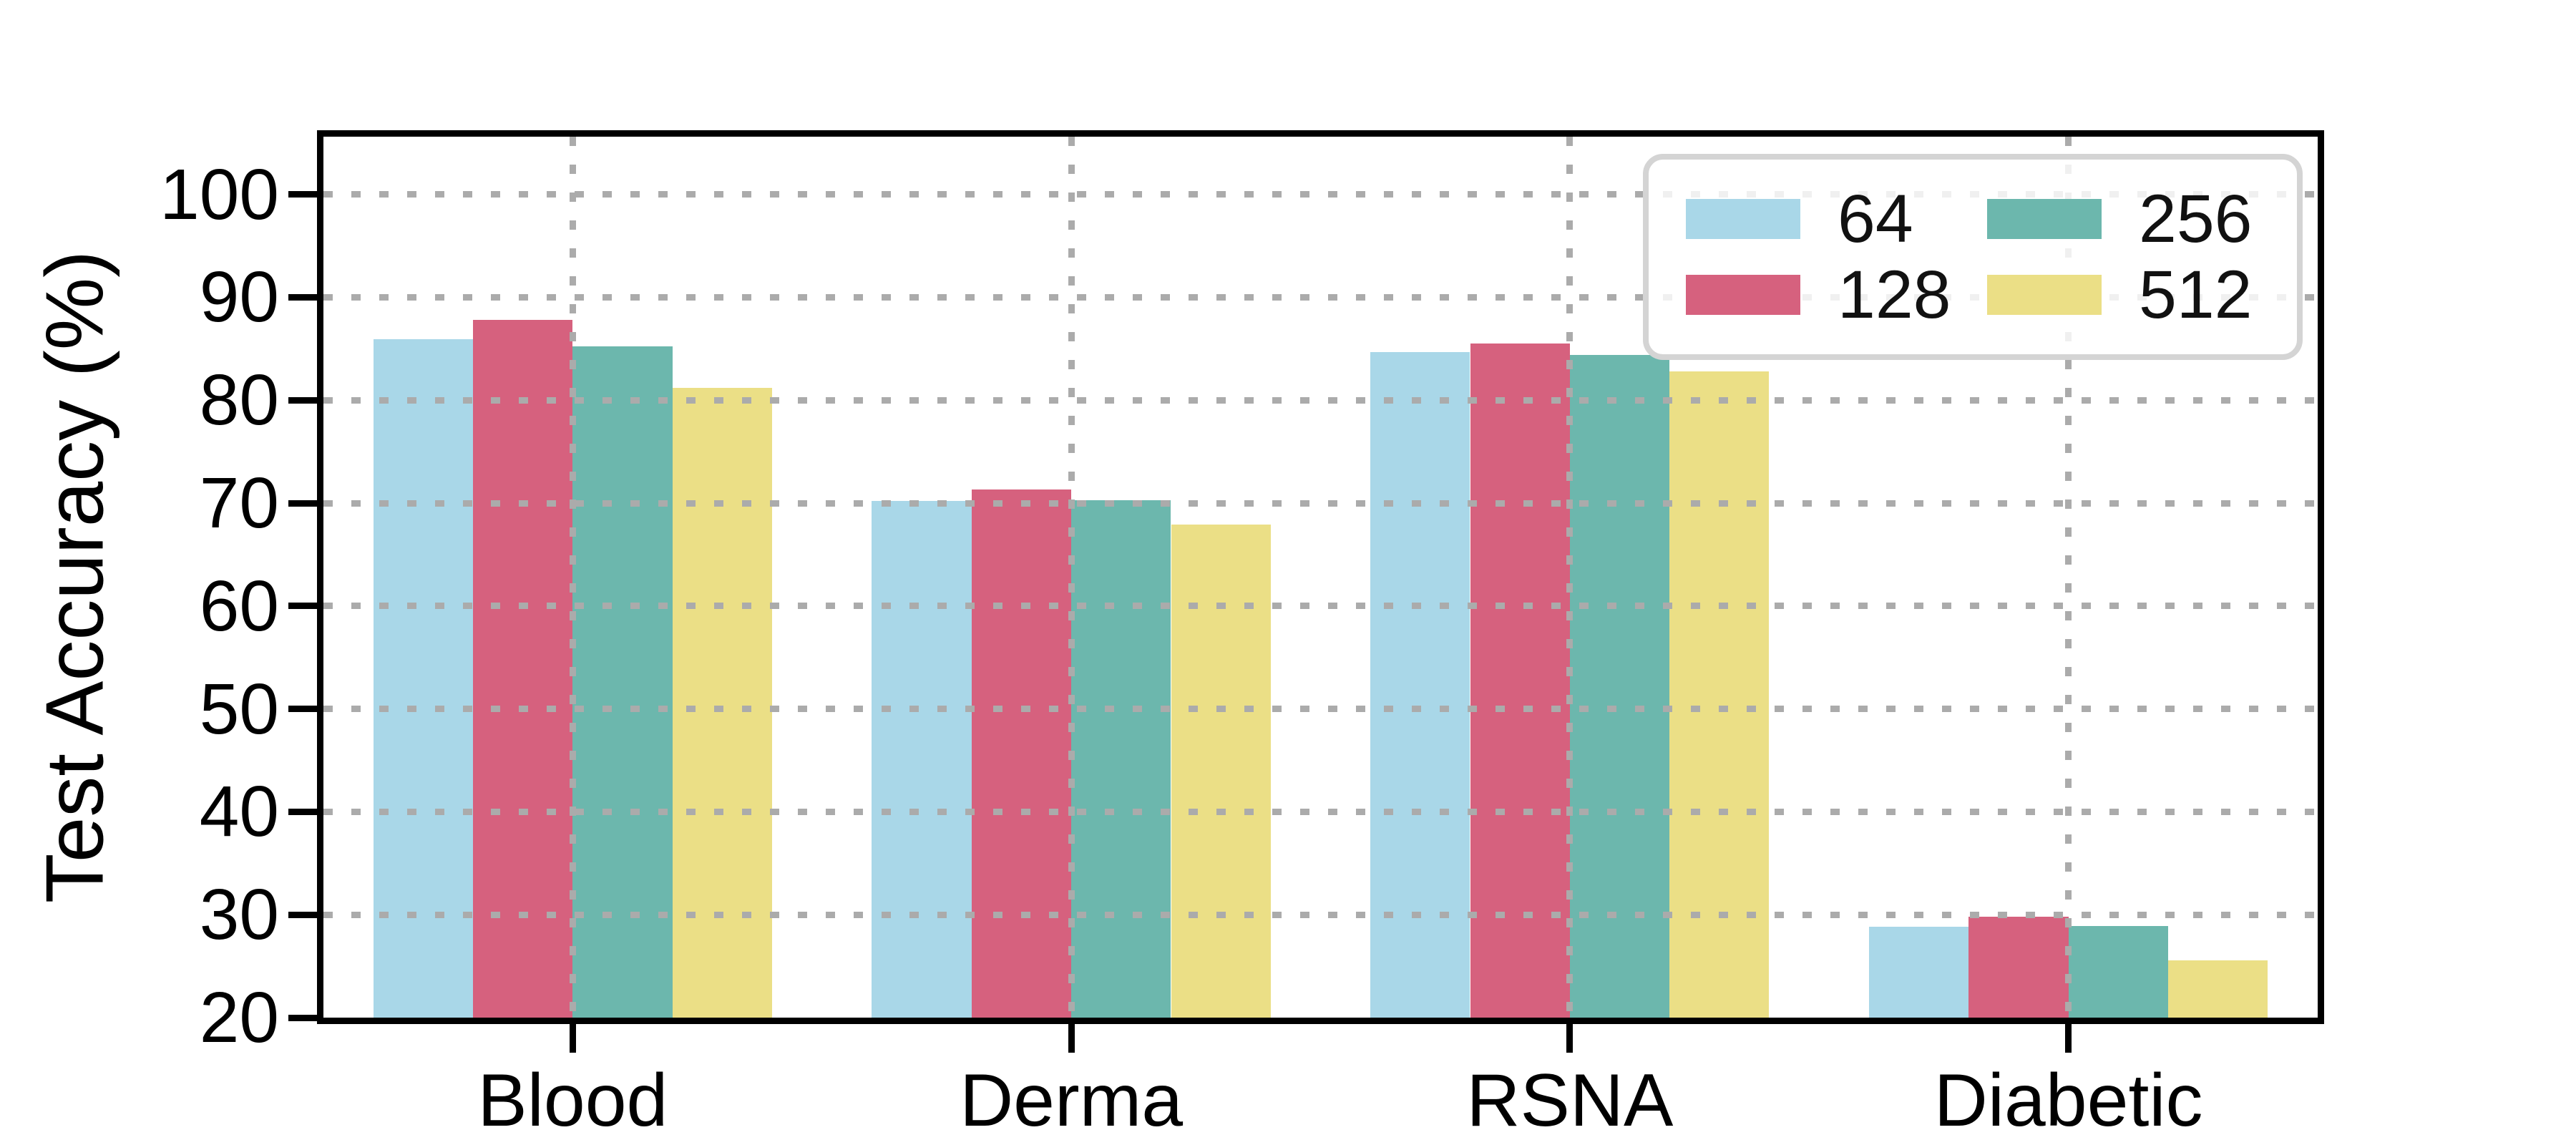 Image resolution: width=2576 pixels, height=1145 pixels. Describe the element at coordinates (1875, 218) in the screenshot. I see `legend-item-label: 64` at that location.